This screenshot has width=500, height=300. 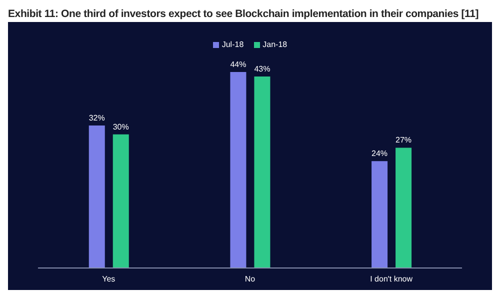 I want to click on x-tick-label: No, so click(x=250, y=279).